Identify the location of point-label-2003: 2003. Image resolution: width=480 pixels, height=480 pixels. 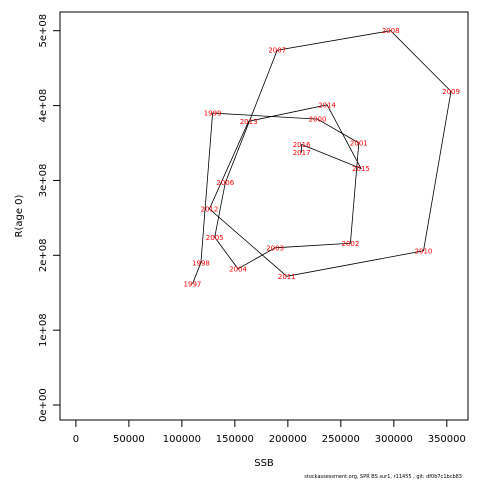
(275, 248).